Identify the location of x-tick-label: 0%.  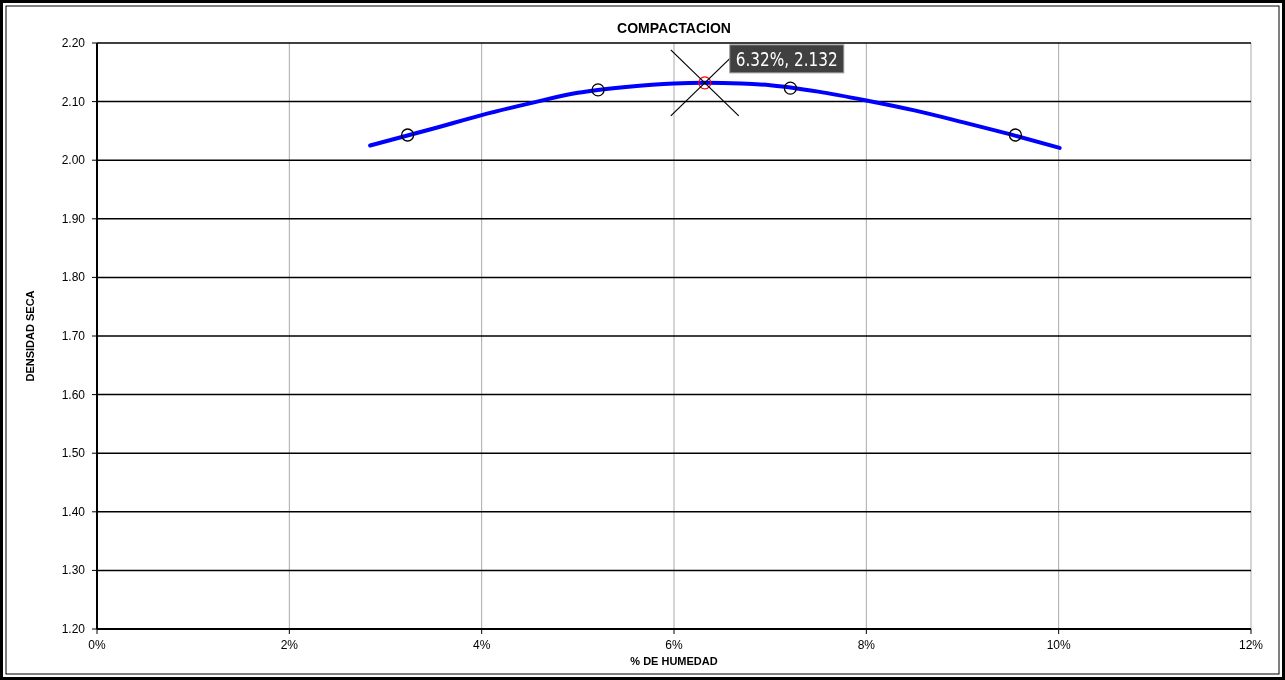
(97, 645).